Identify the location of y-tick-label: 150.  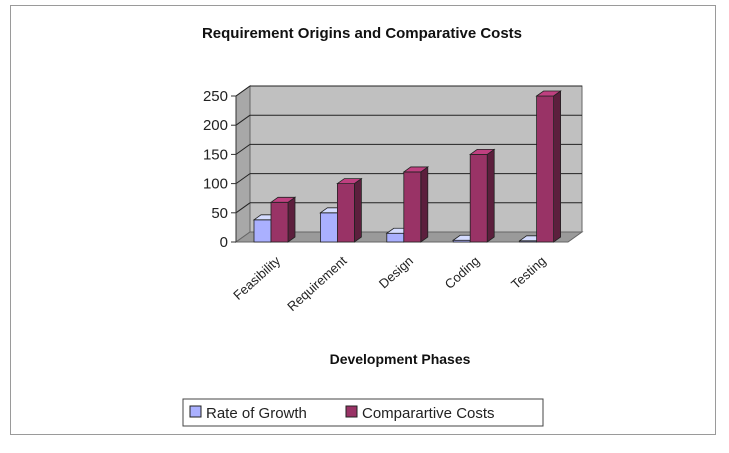
(215, 154).